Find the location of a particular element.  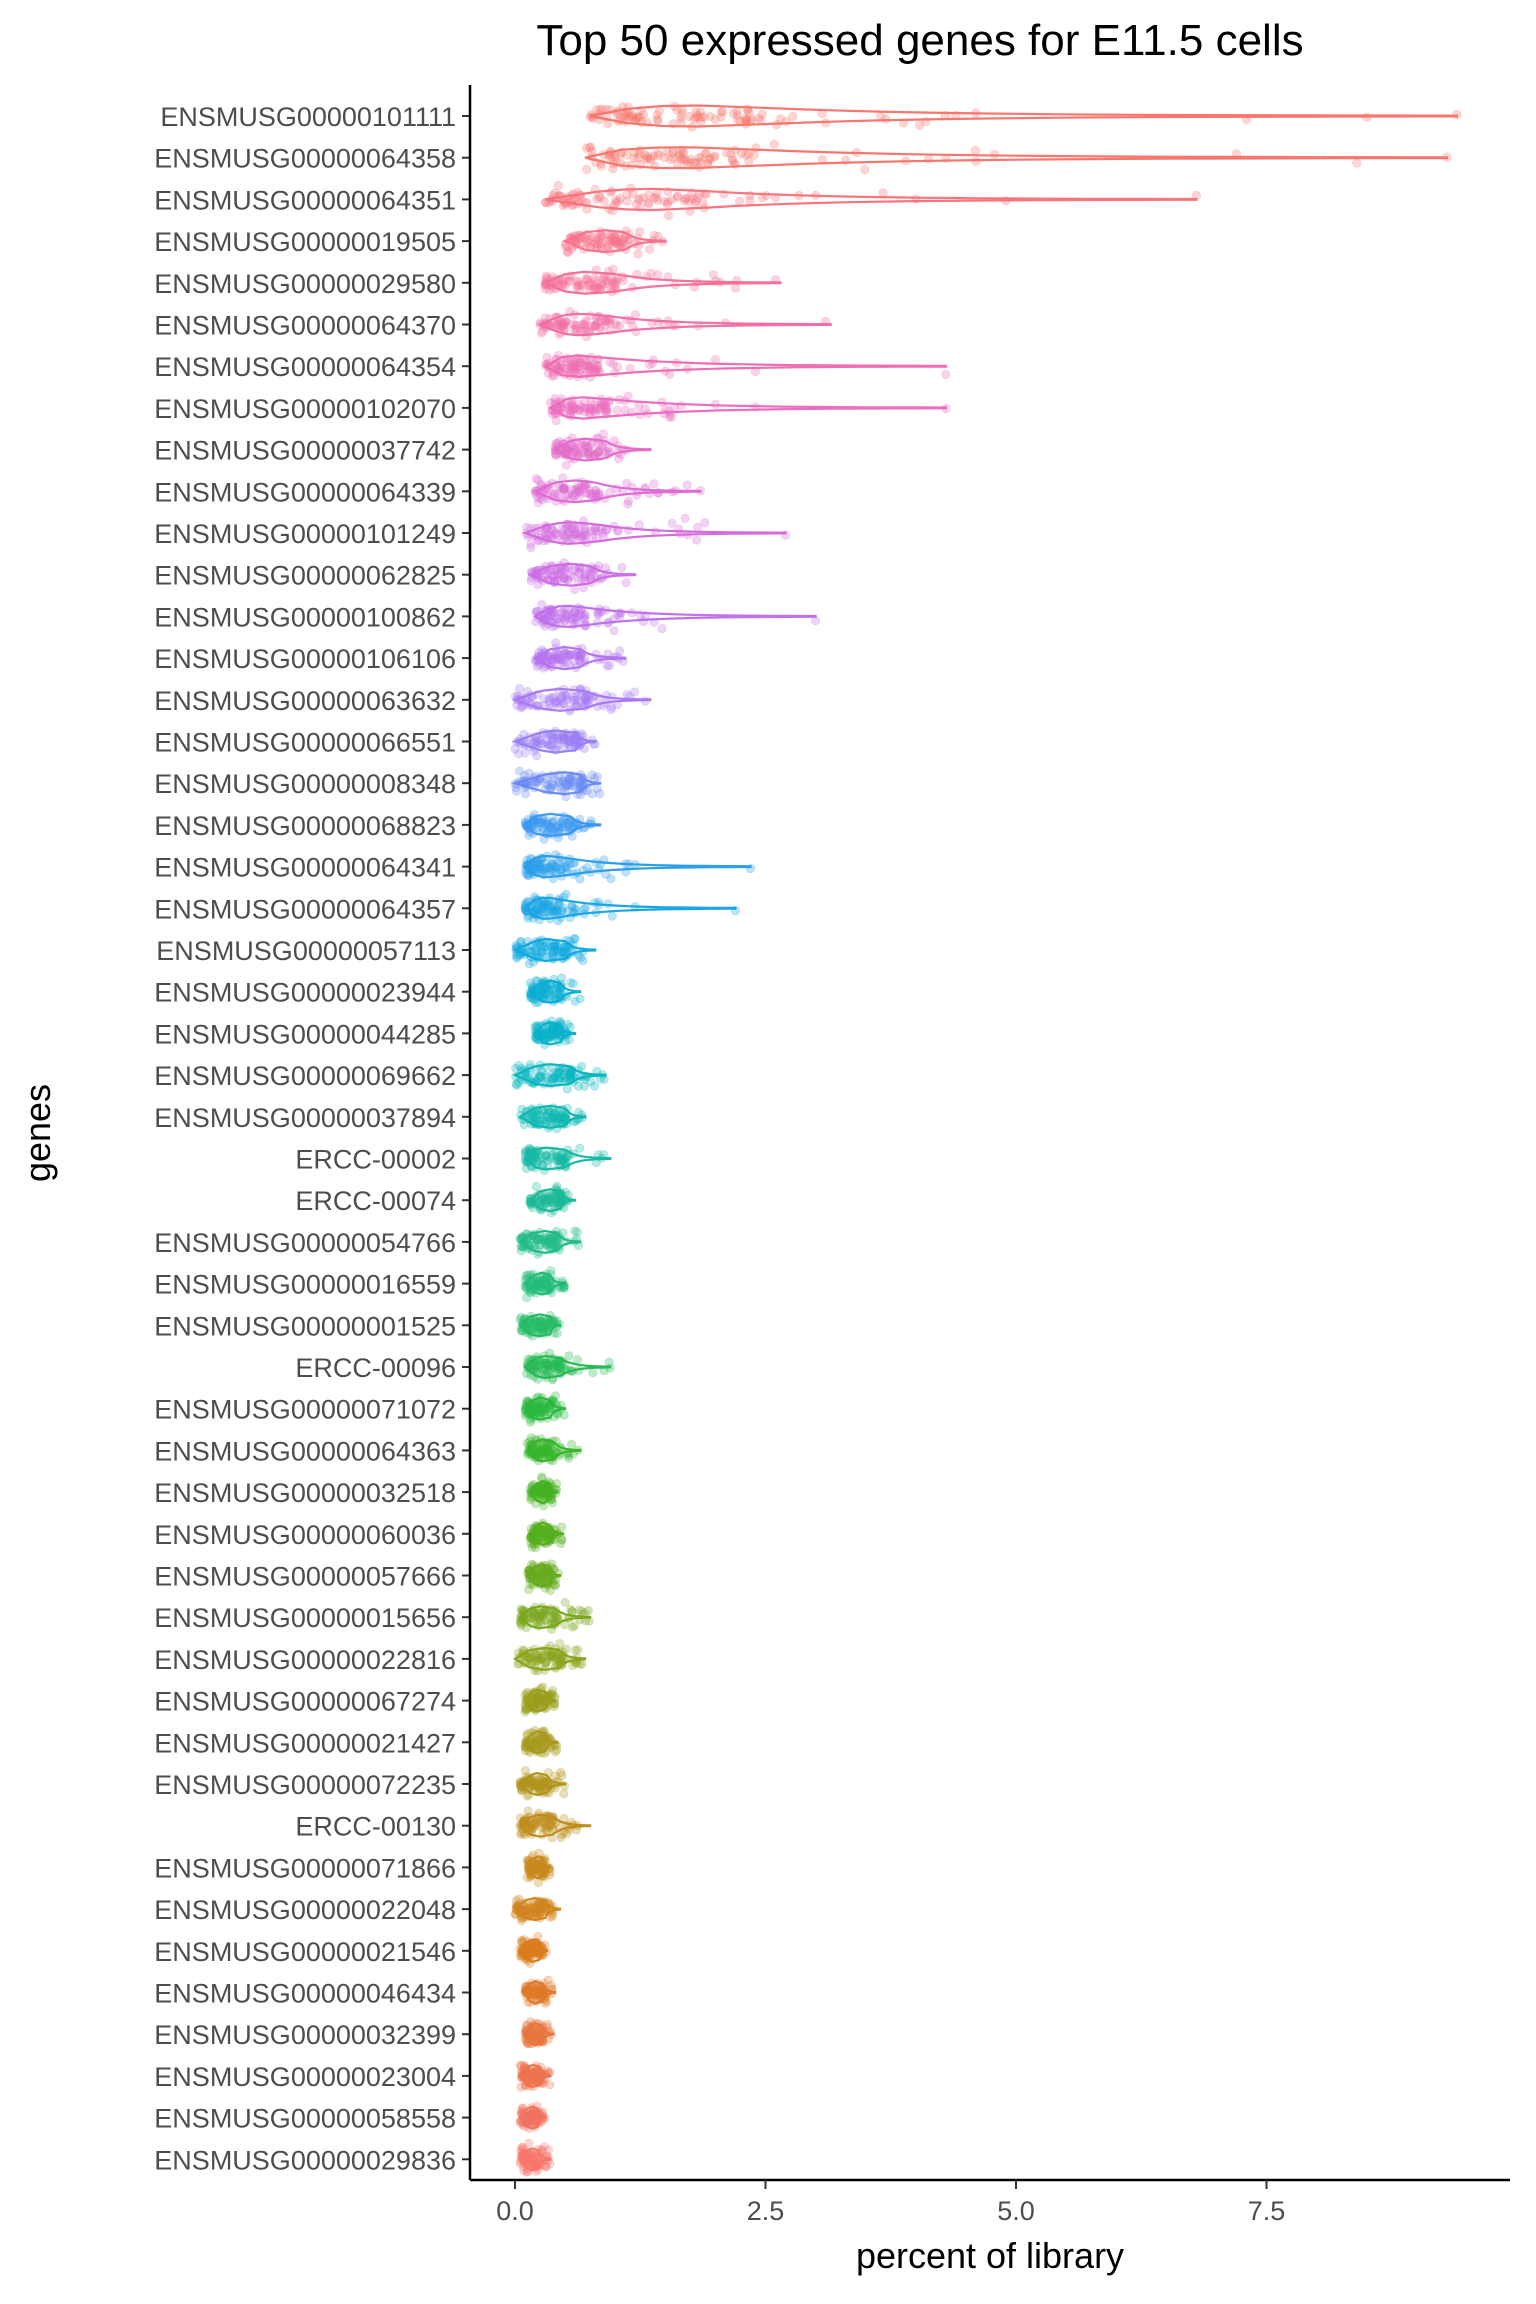

y-tick-label: ENSMUSG00000054766 is located at coordinates (305, 1243).